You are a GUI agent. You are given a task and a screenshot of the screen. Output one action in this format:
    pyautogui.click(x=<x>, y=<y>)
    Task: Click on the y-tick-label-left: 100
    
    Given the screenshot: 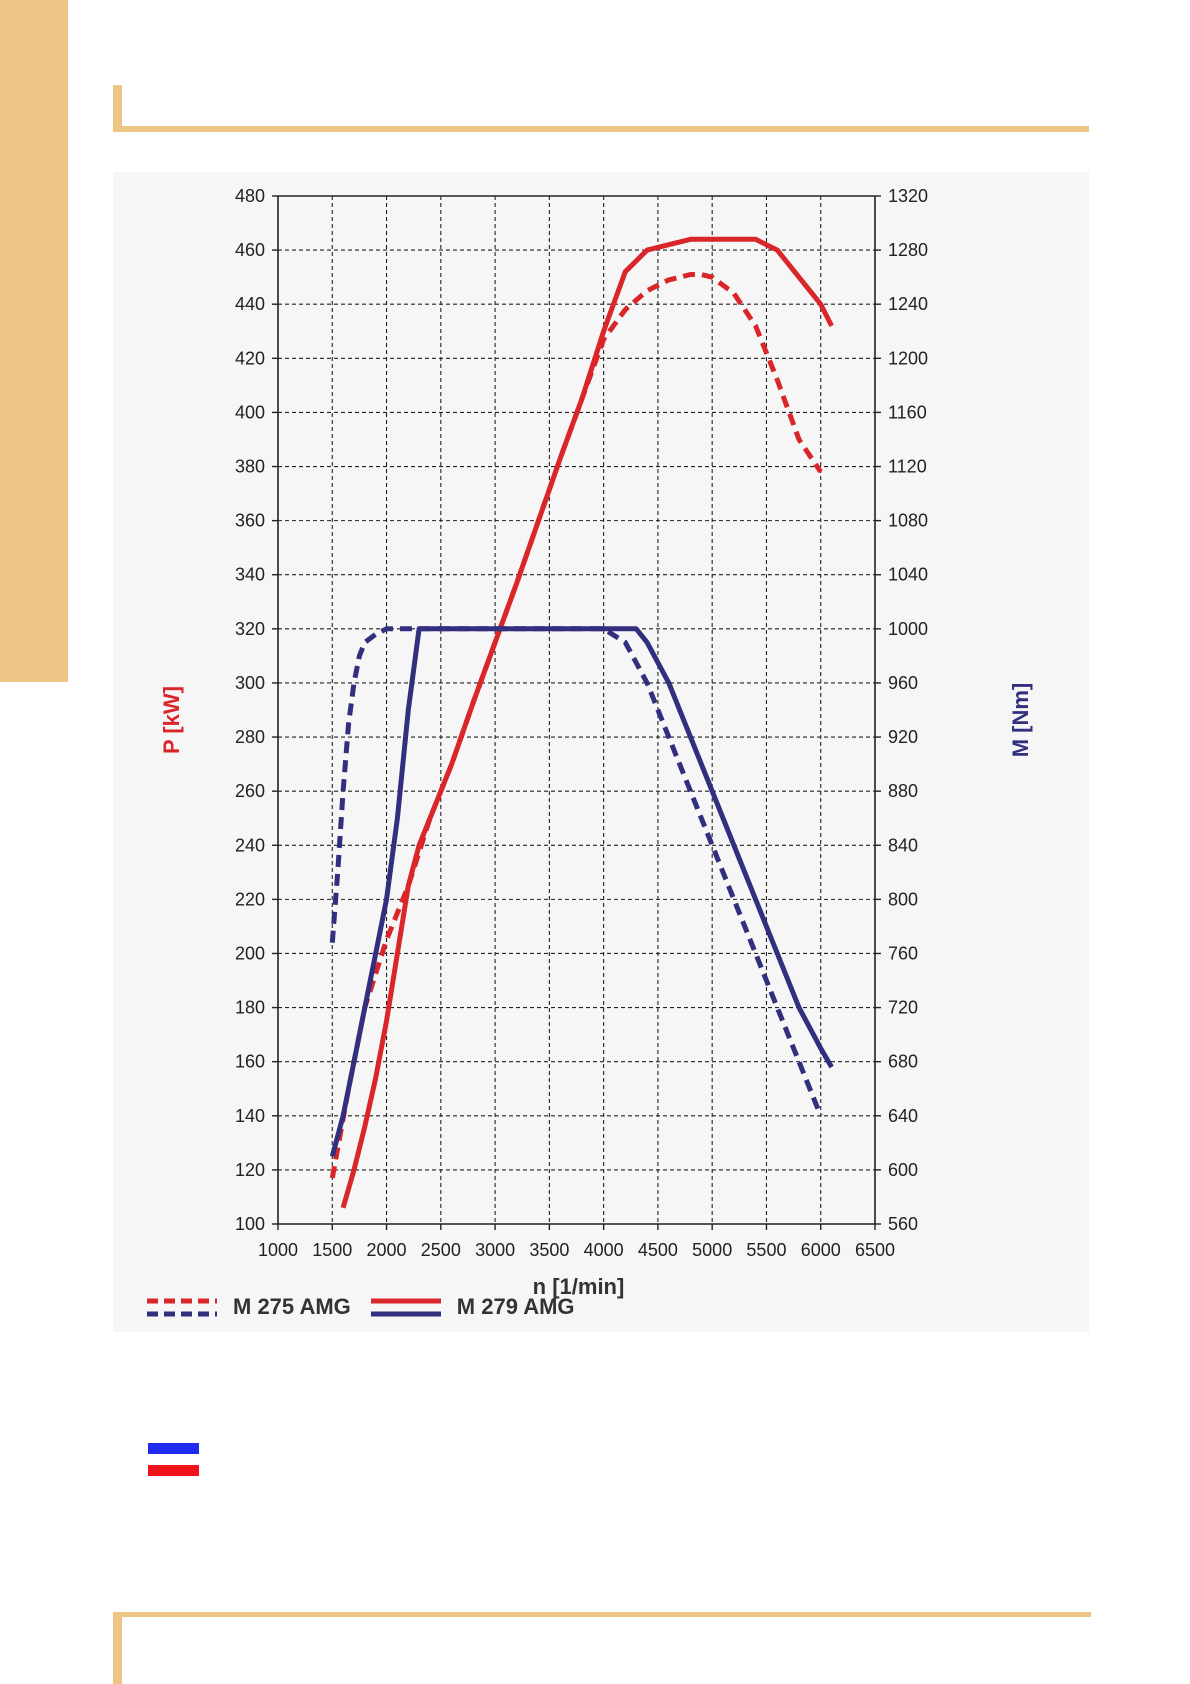 What is the action you would take?
    pyautogui.click(x=250, y=1224)
    